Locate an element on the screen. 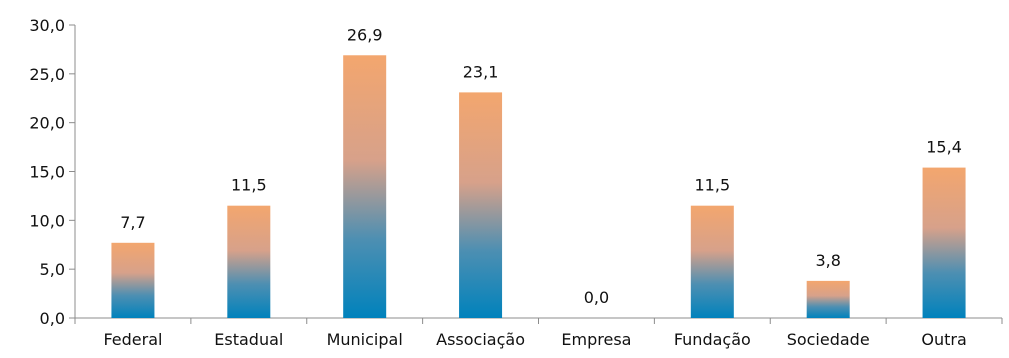 The image size is (1009, 358). x-tick-label: Empresa is located at coordinates (596, 339).